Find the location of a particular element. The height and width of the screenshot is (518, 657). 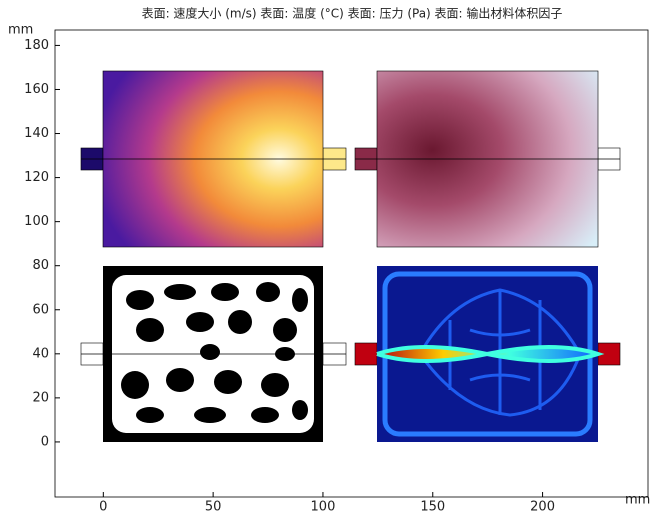

y-tick-label: 40 is located at coordinates (40, 353).